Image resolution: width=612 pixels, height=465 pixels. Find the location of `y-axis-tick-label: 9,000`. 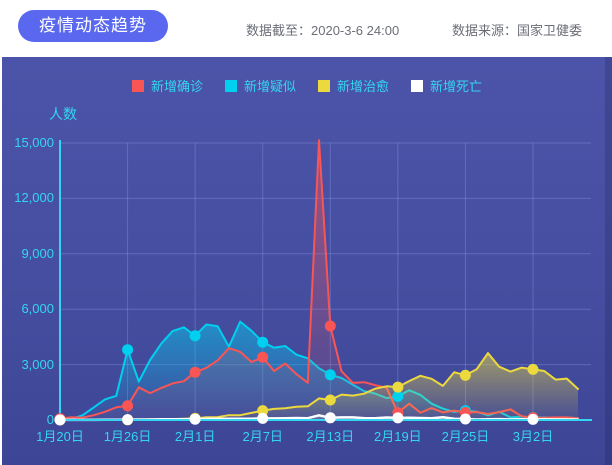

y-axis-tick-label: 9,000 is located at coordinates (37, 253).